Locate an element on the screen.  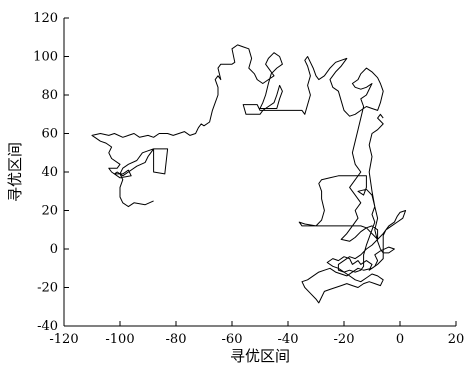
y-axis-label: 寻优区间 is located at coordinates (15, 172).